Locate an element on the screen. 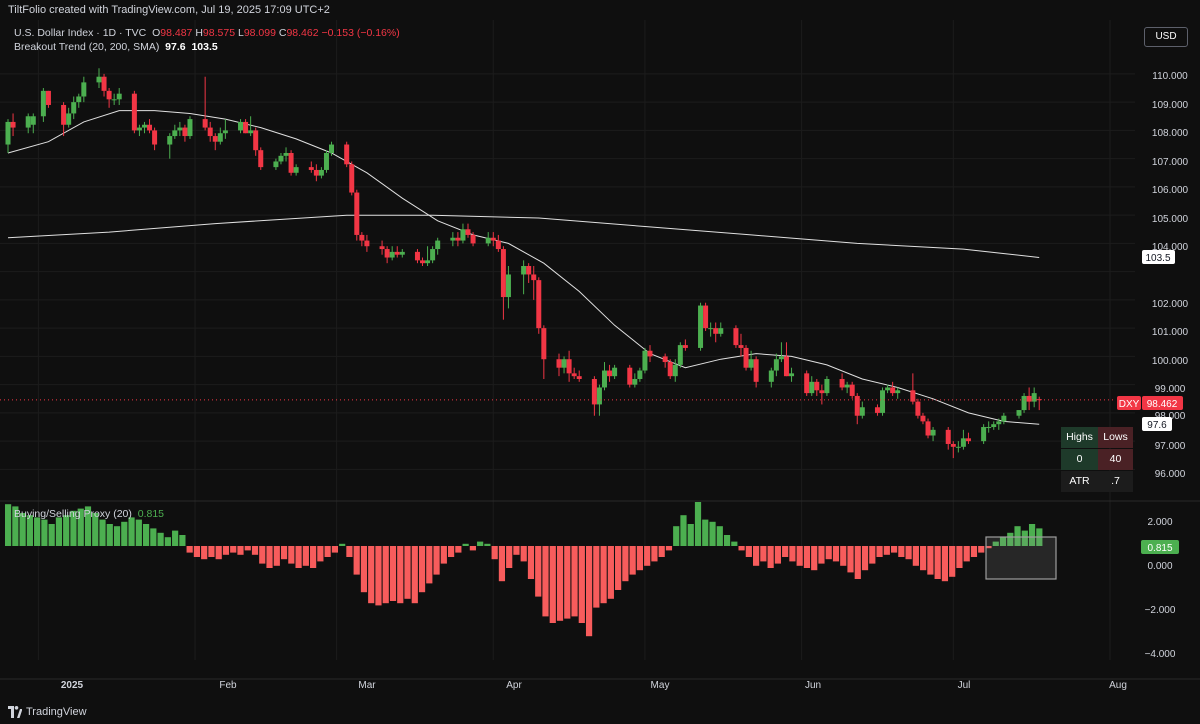 The width and height of the screenshot is (1200, 724). price-label: 105.000 is located at coordinates (1170, 219).